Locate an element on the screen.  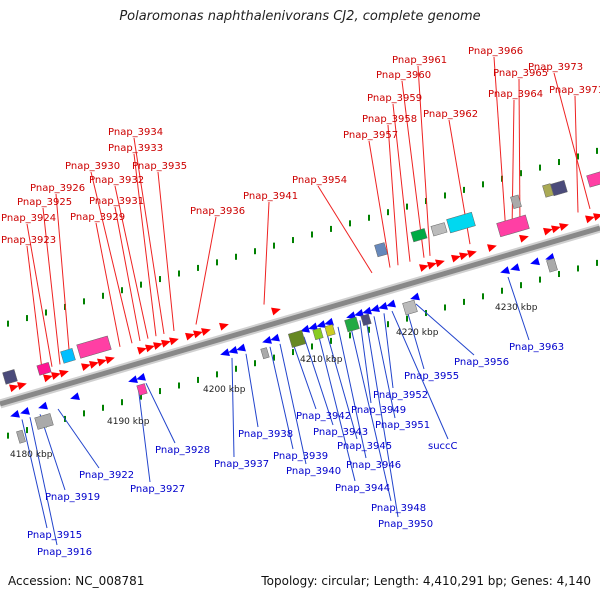
forward-gene-label: Pnap_3930 is located at coordinates (92, 166).